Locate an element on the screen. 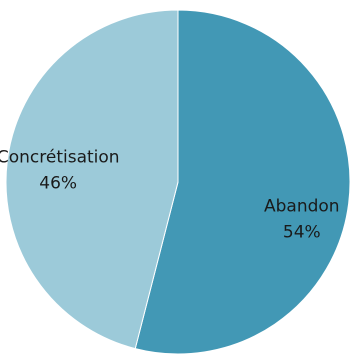 The height and width of the screenshot is (358, 357). slice-category-label: Abandon is located at coordinates (302, 206).